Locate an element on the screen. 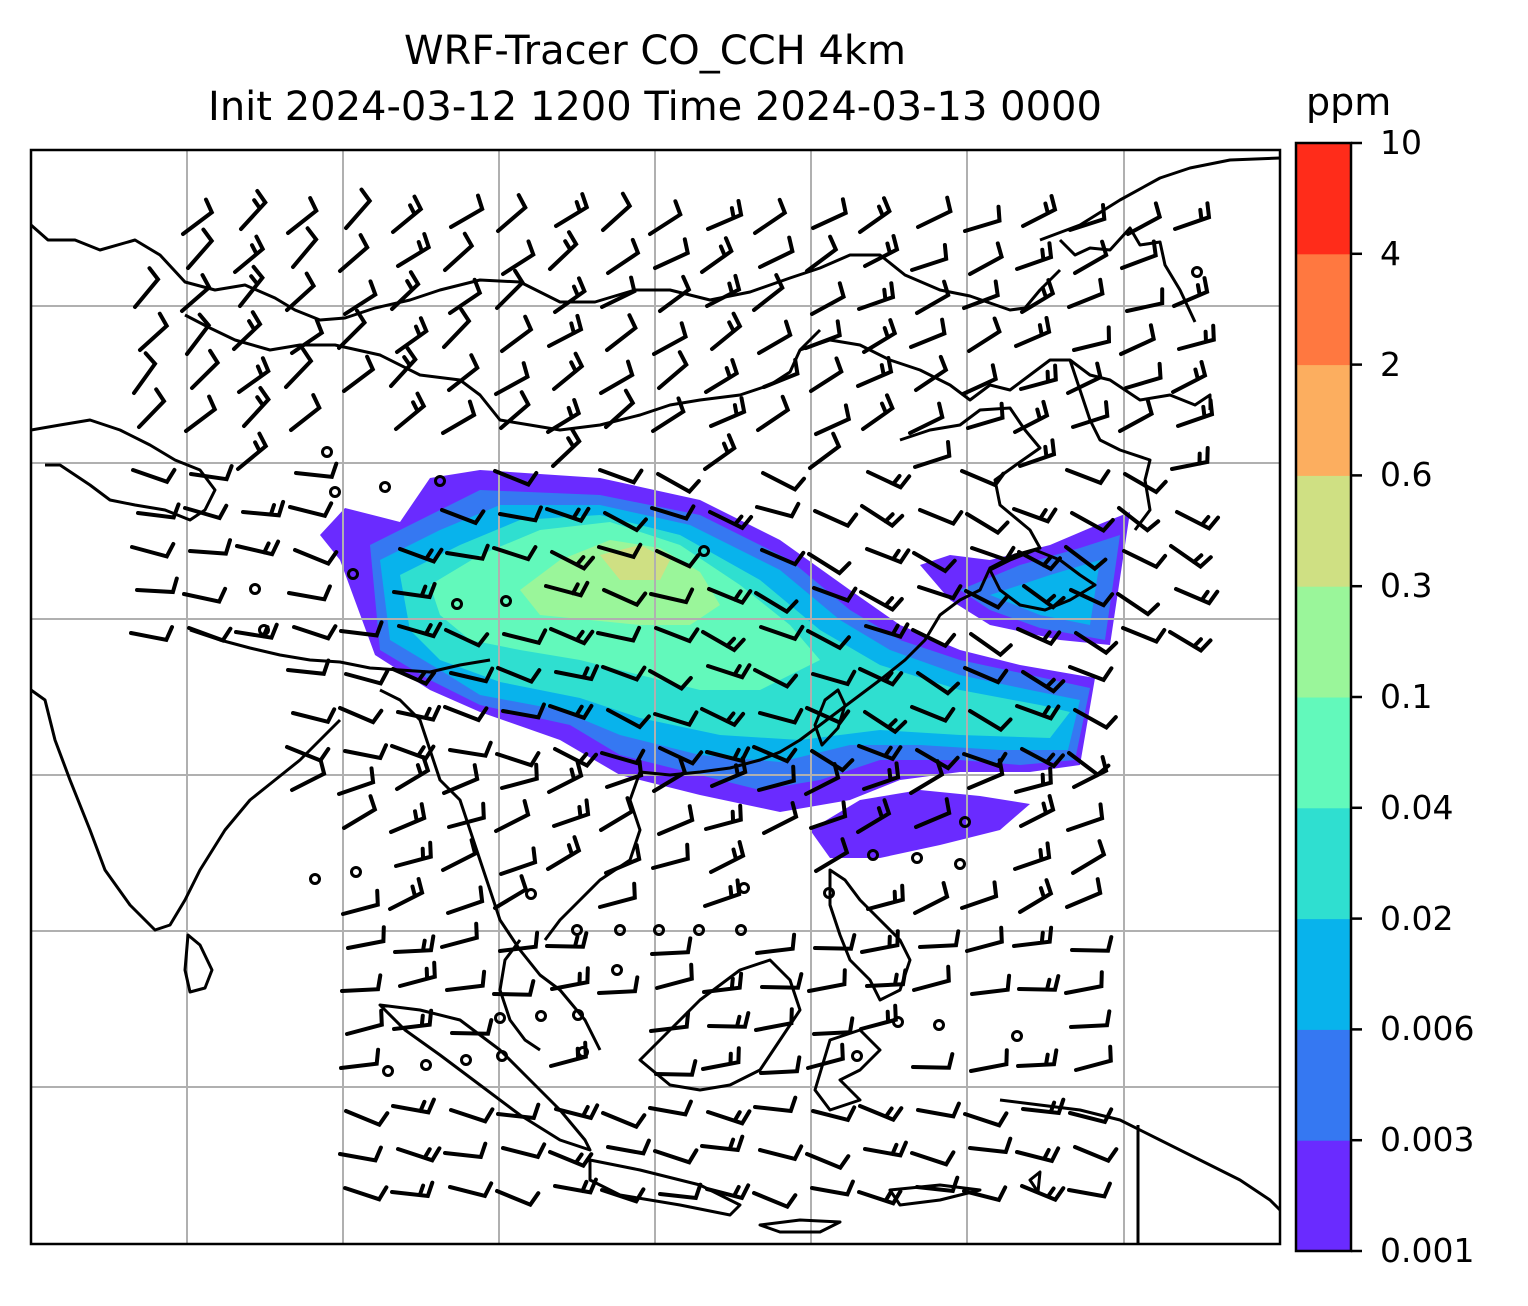 The width and height of the screenshot is (1528, 1306). colorbar-tick-label: 0.1 is located at coordinates (1406, 696).